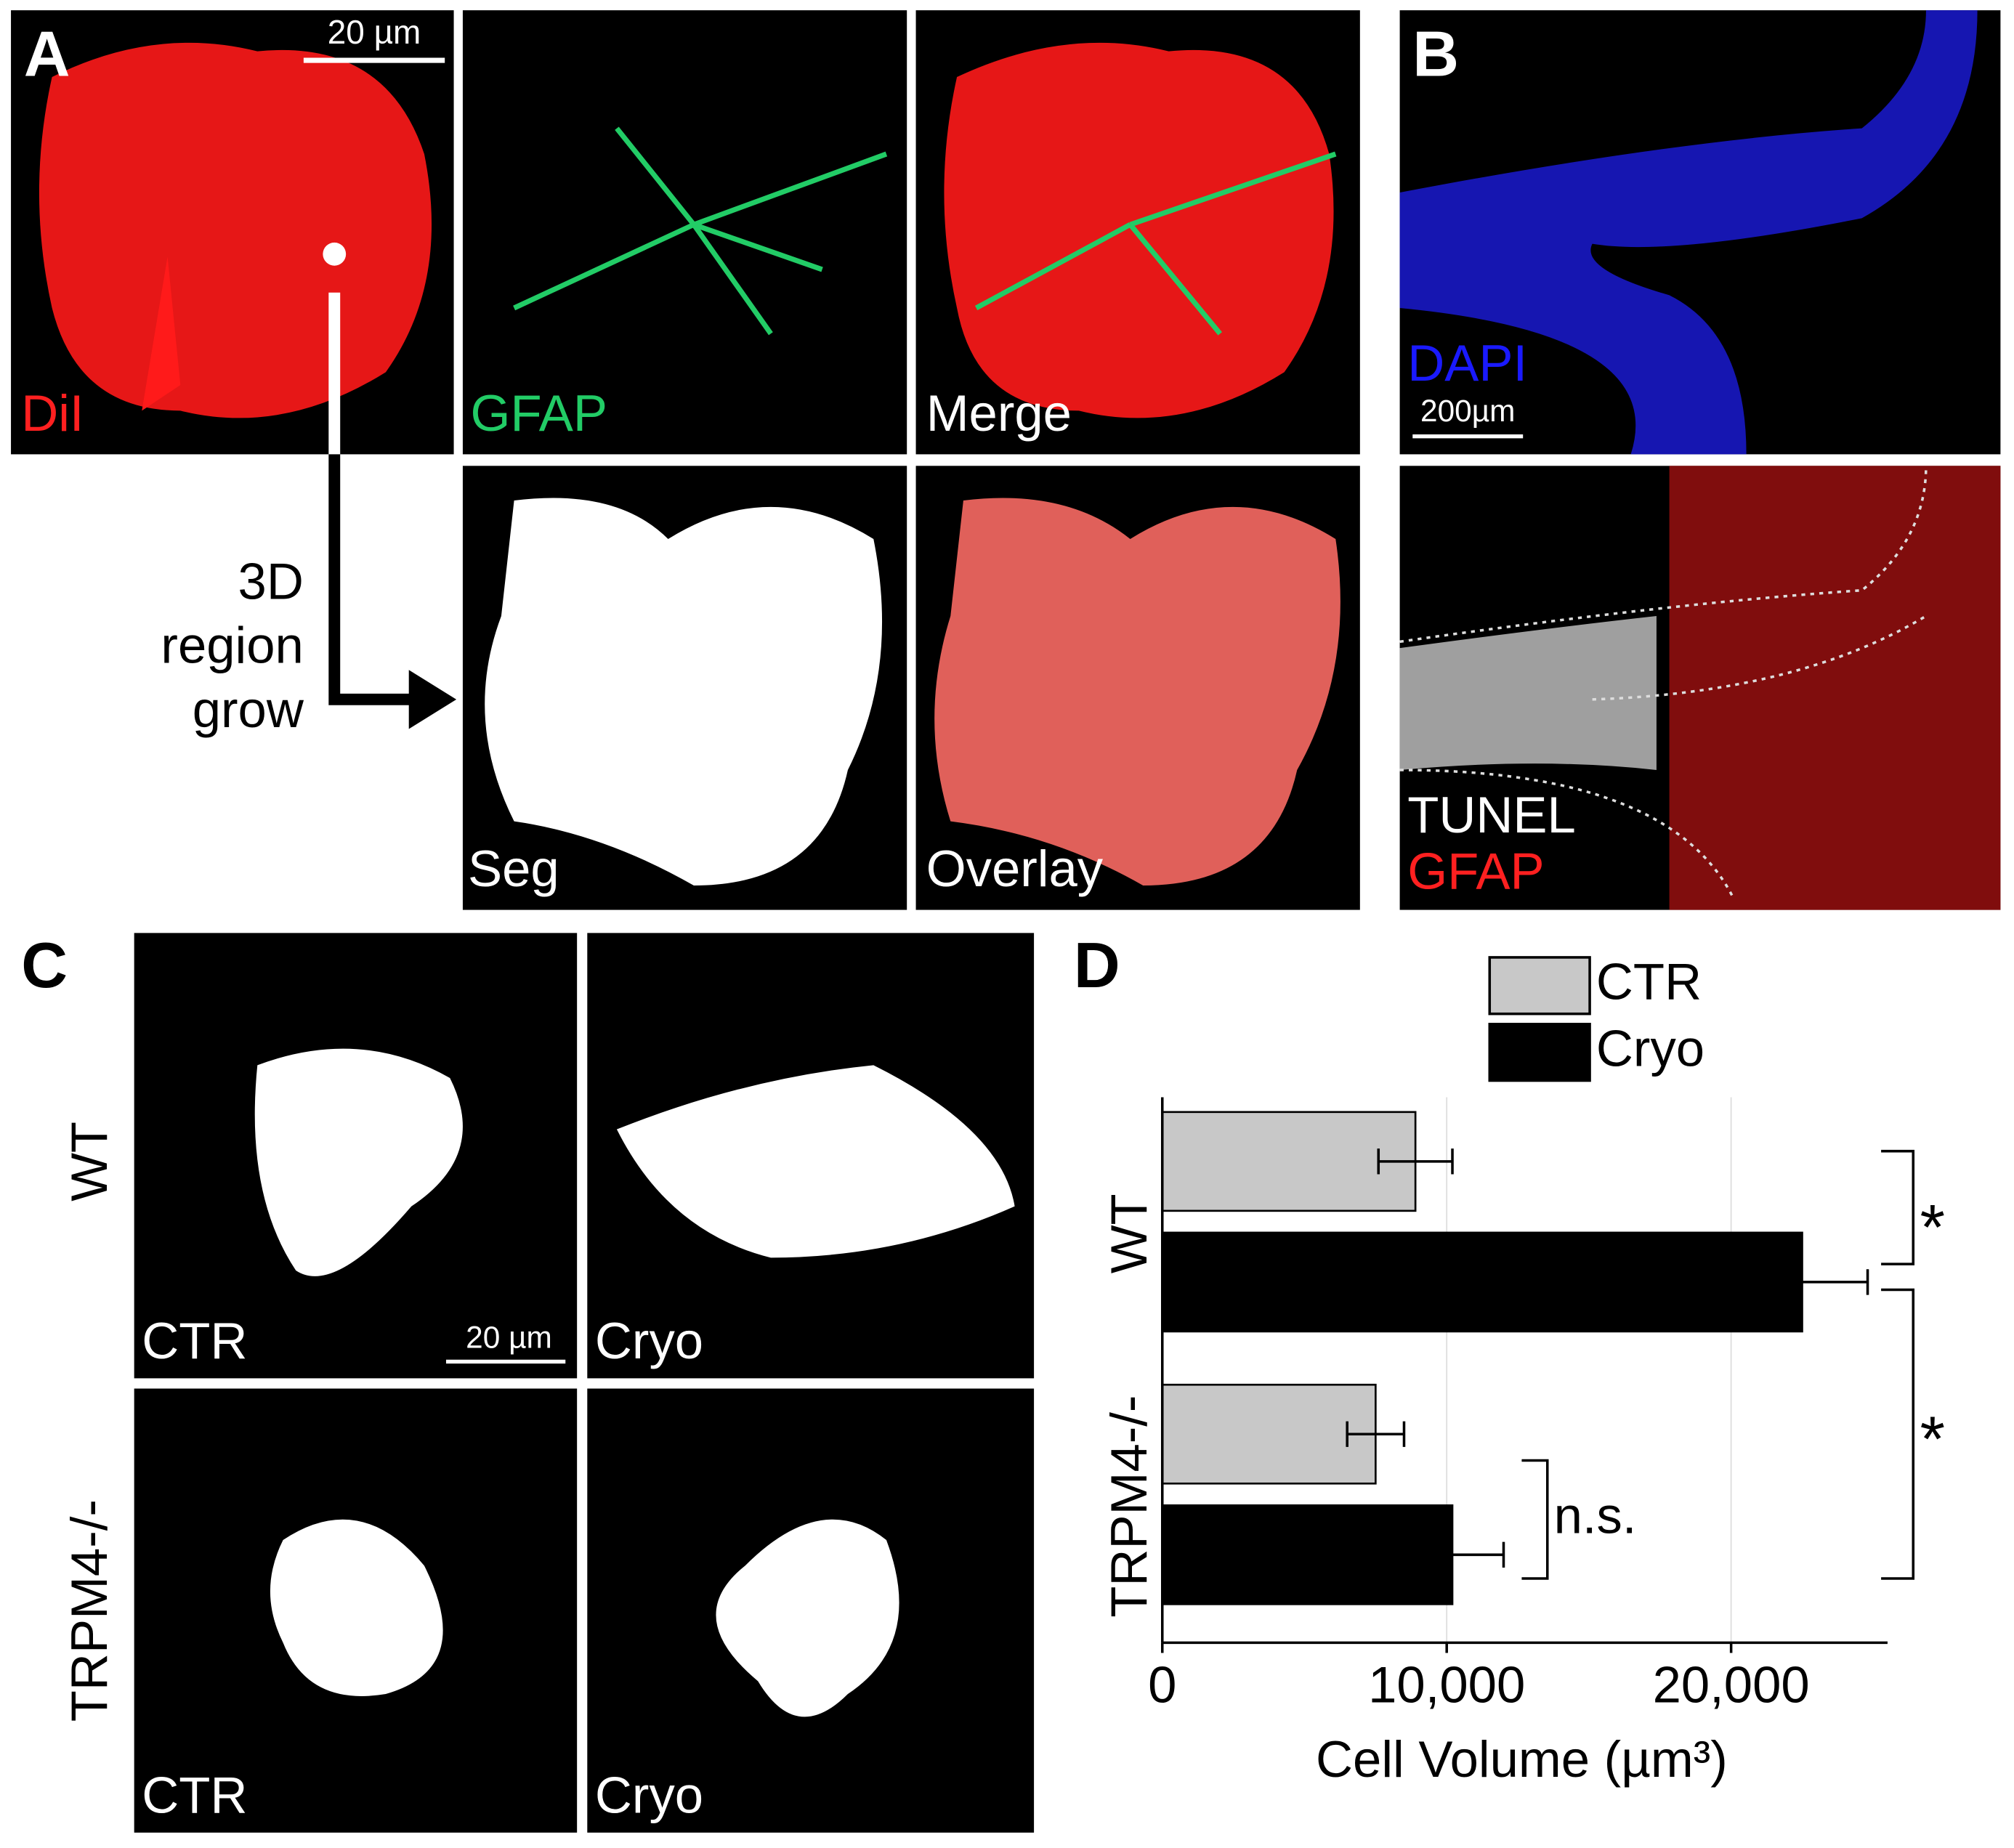  Describe the element at coordinates (52, 413) in the screenshot. I see `channel-label: DiI` at that location.